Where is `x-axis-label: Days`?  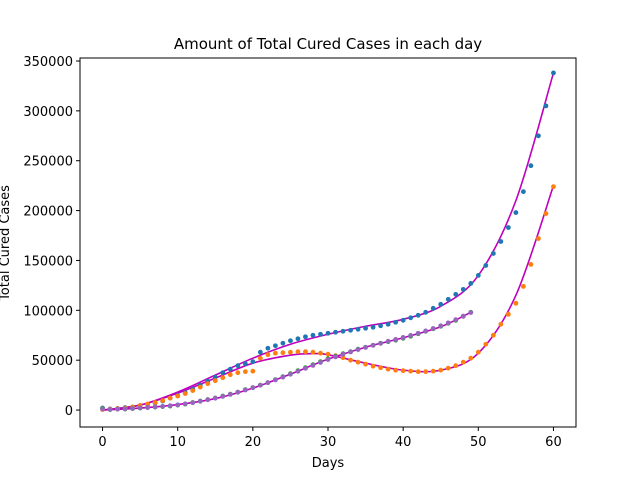 x-axis-label: Days is located at coordinates (328, 463).